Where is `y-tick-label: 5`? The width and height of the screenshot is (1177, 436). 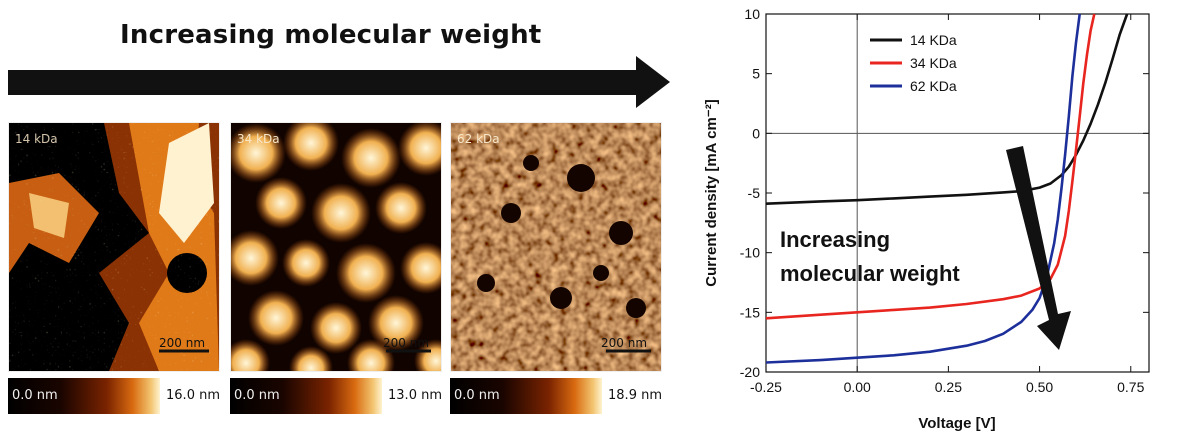
y-tick-label: 5 is located at coordinates (756, 74).